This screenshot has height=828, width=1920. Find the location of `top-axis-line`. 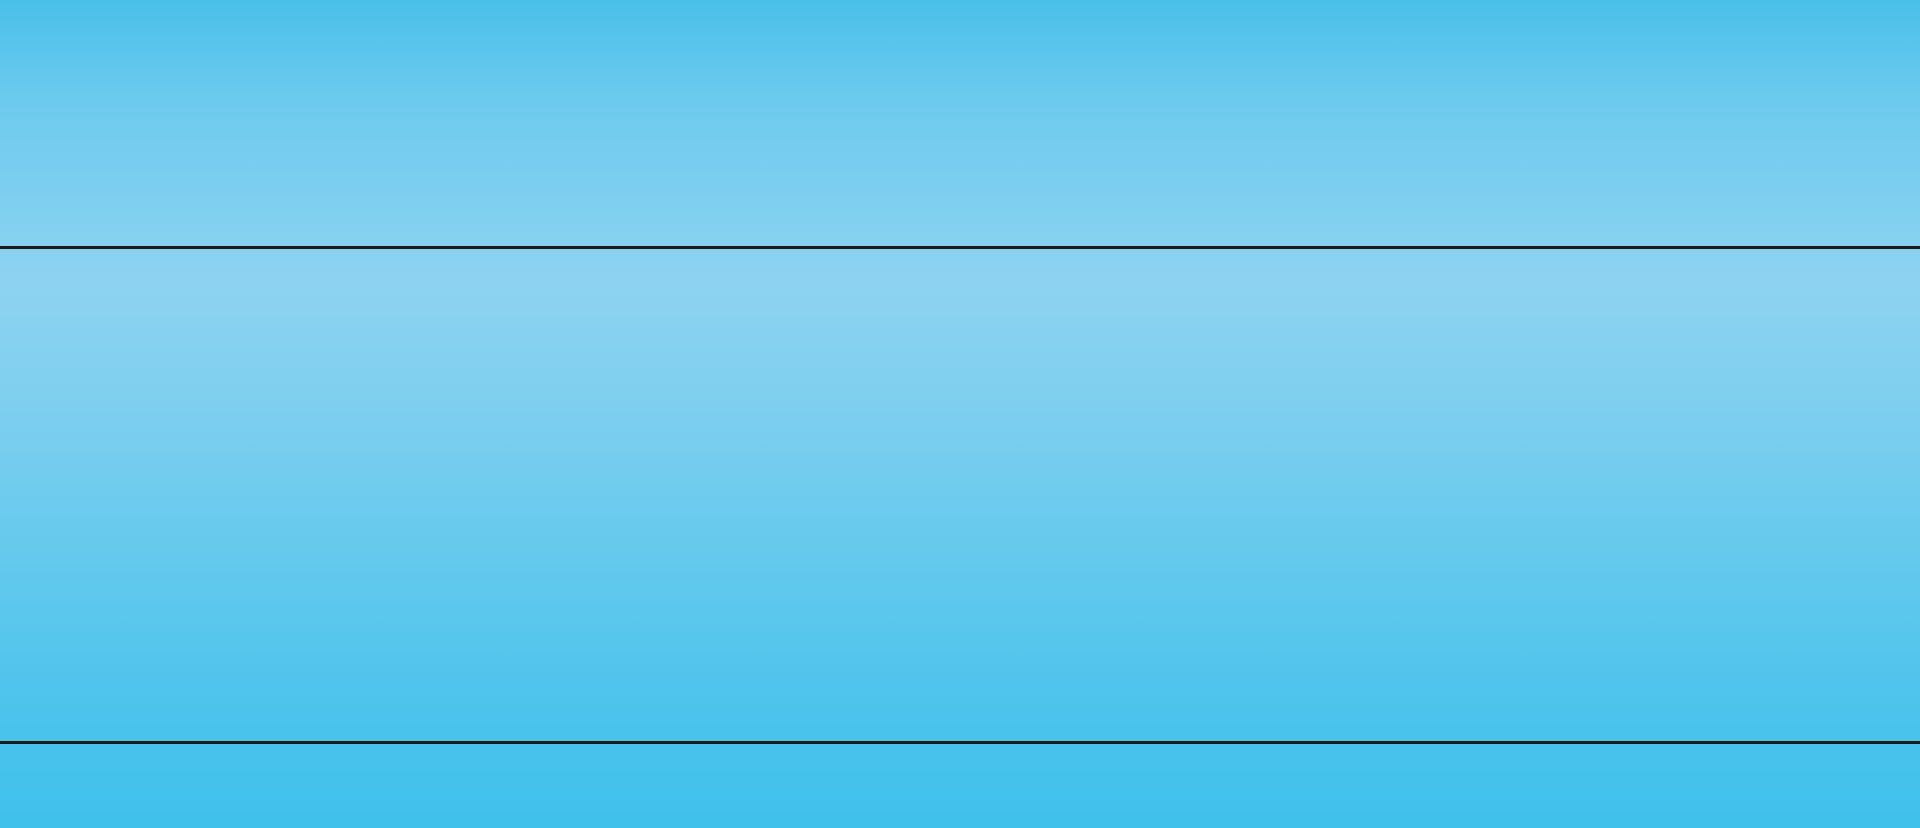

top-axis-line is located at coordinates (960, 247).